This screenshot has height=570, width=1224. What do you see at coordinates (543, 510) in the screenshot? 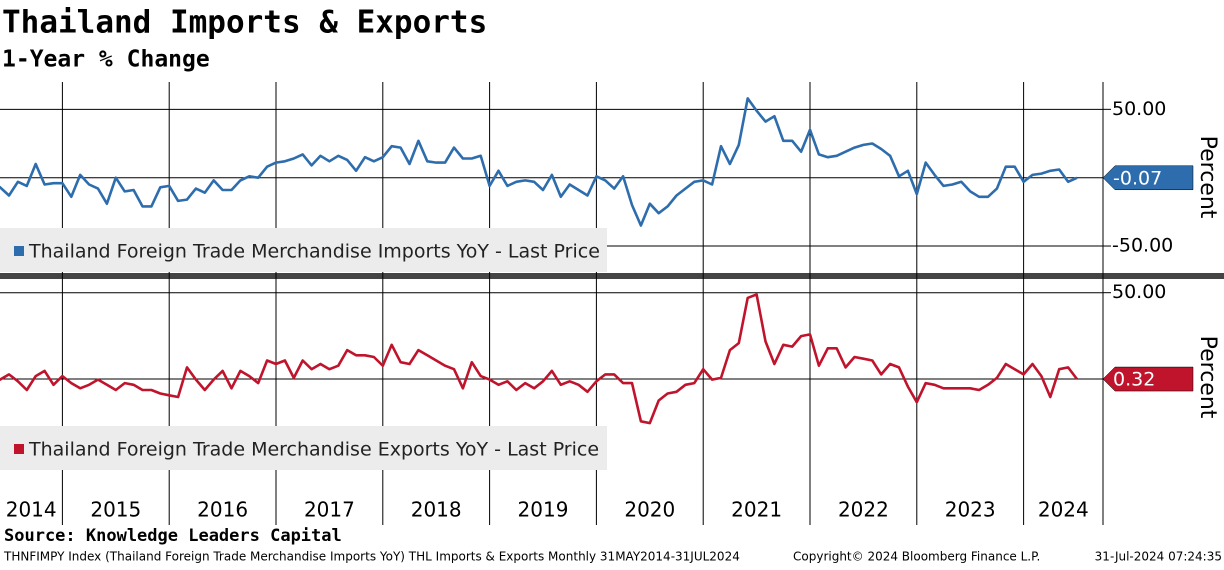
I see `x-tick-label: 2019` at bounding box center [543, 510].